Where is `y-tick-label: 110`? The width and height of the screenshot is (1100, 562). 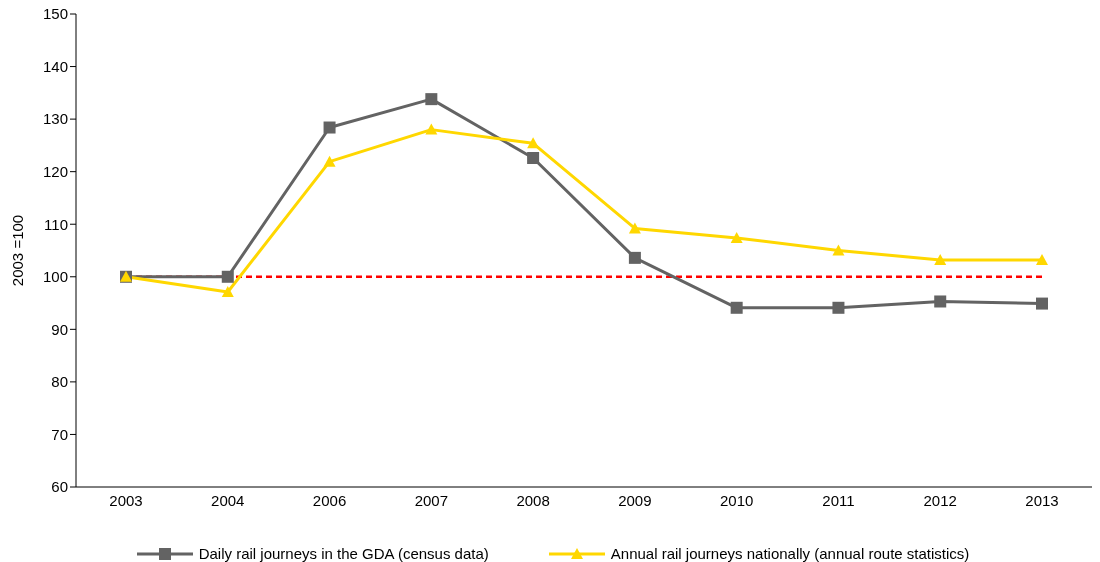
y-tick-label: 110 is located at coordinates (56, 224).